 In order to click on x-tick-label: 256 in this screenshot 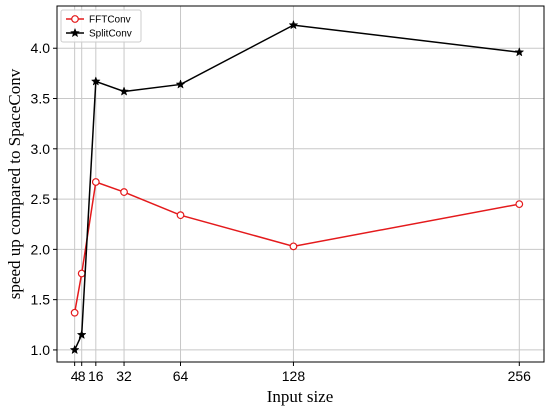, I will do `click(520, 376)`.